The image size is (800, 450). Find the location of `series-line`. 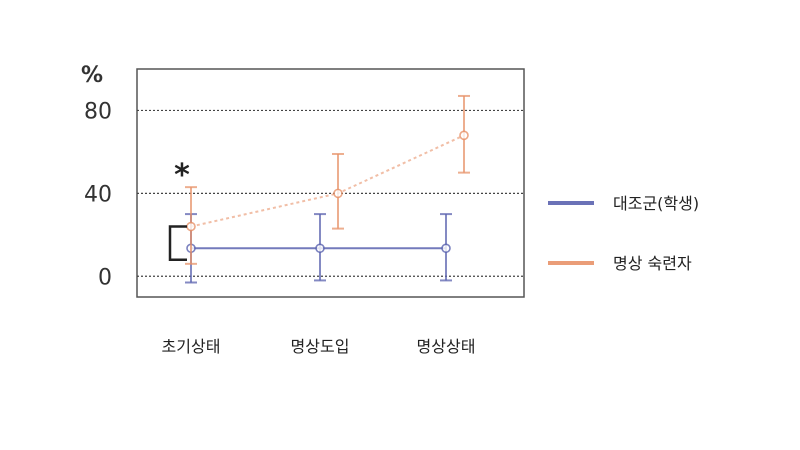

series-line is located at coordinates (327, 181).